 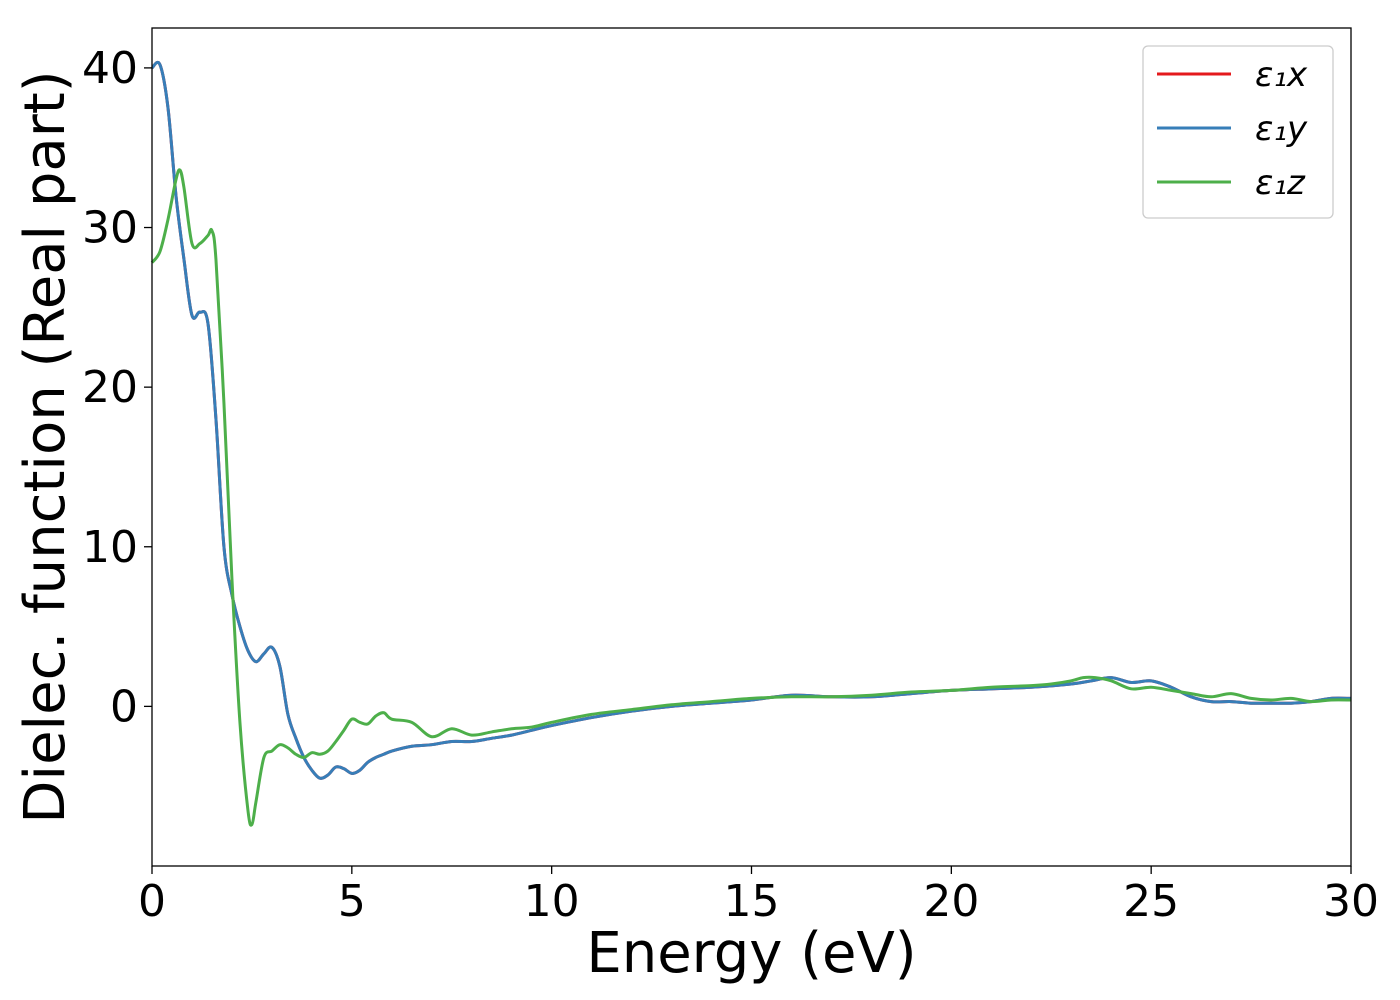 I want to click on legend-label-0: ε₁x, so click(x=1281, y=75).